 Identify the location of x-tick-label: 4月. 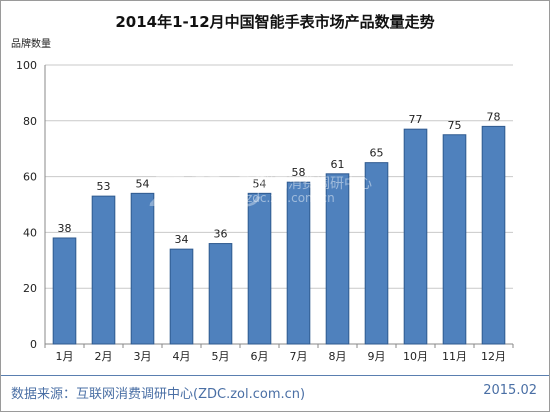
(182, 356).